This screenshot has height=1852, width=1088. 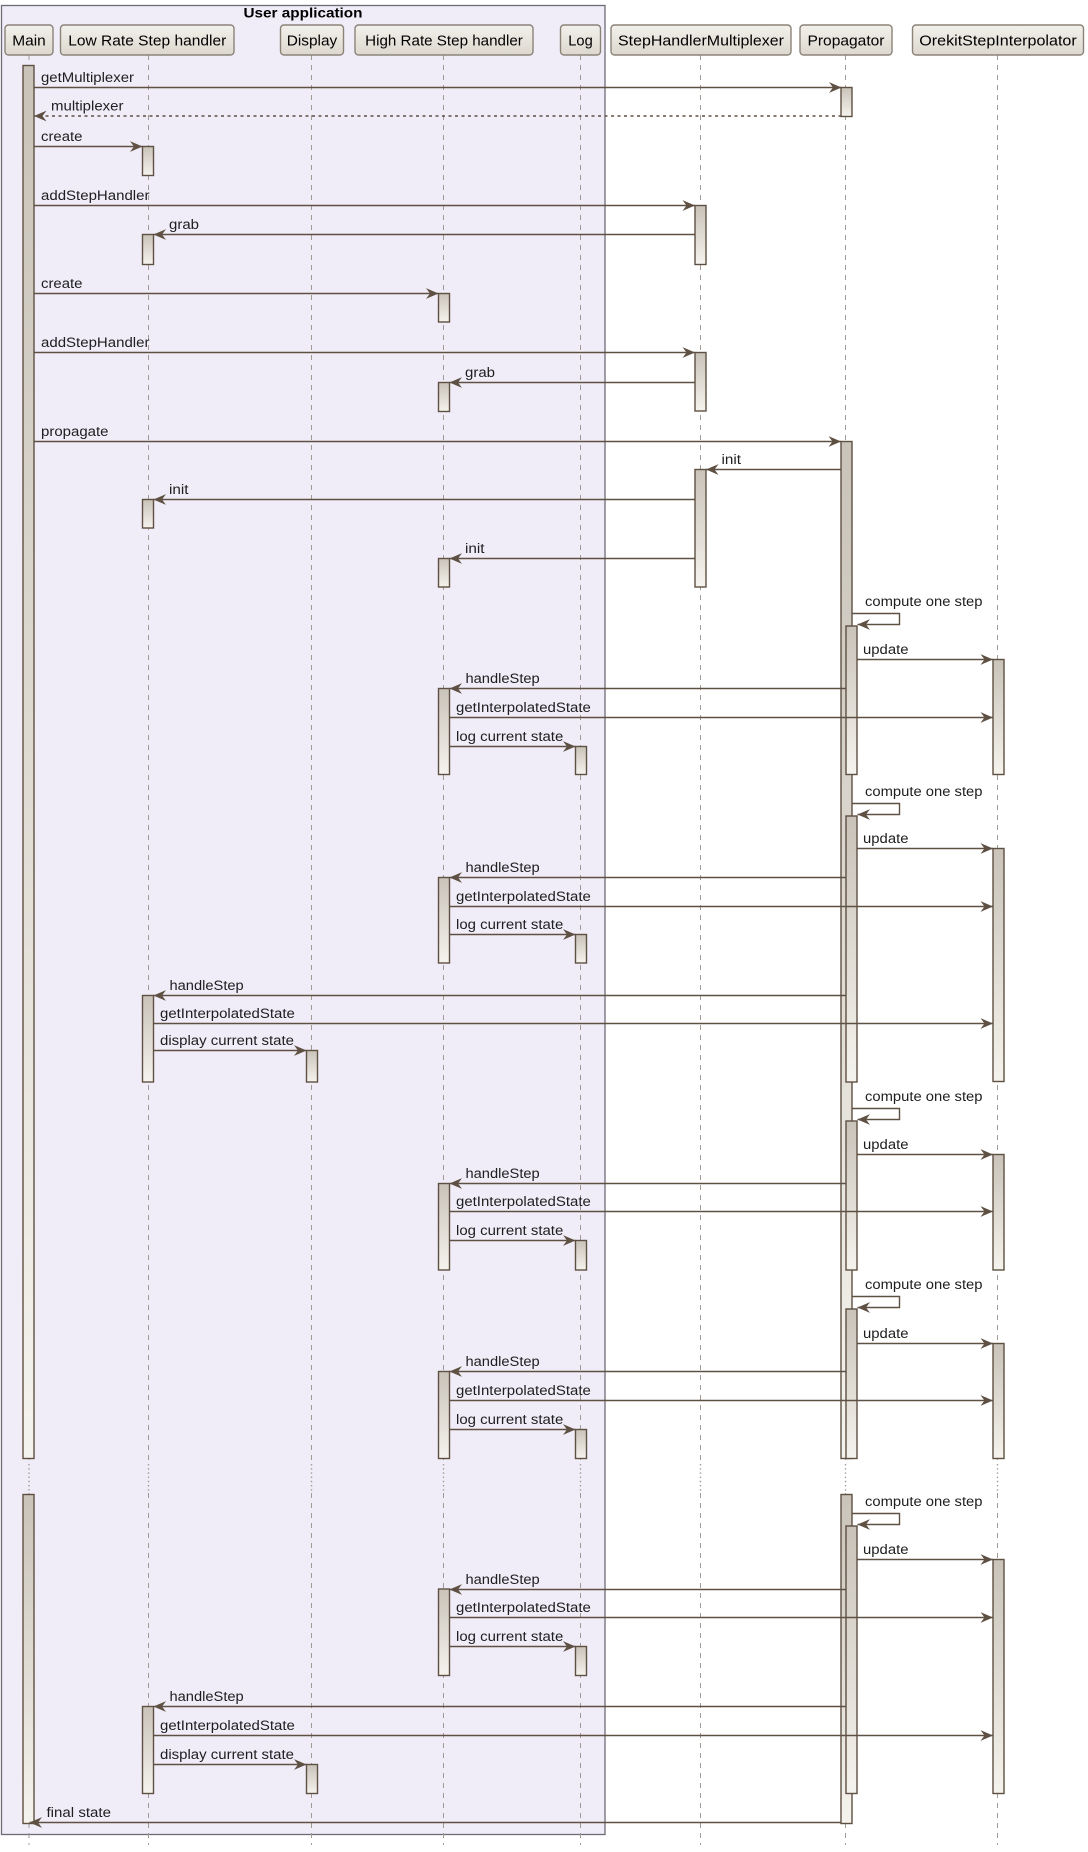 What do you see at coordinates (87, 106) in the screenshot?
I see `svg-text: multiplexer` at bounding box center [87, 106].